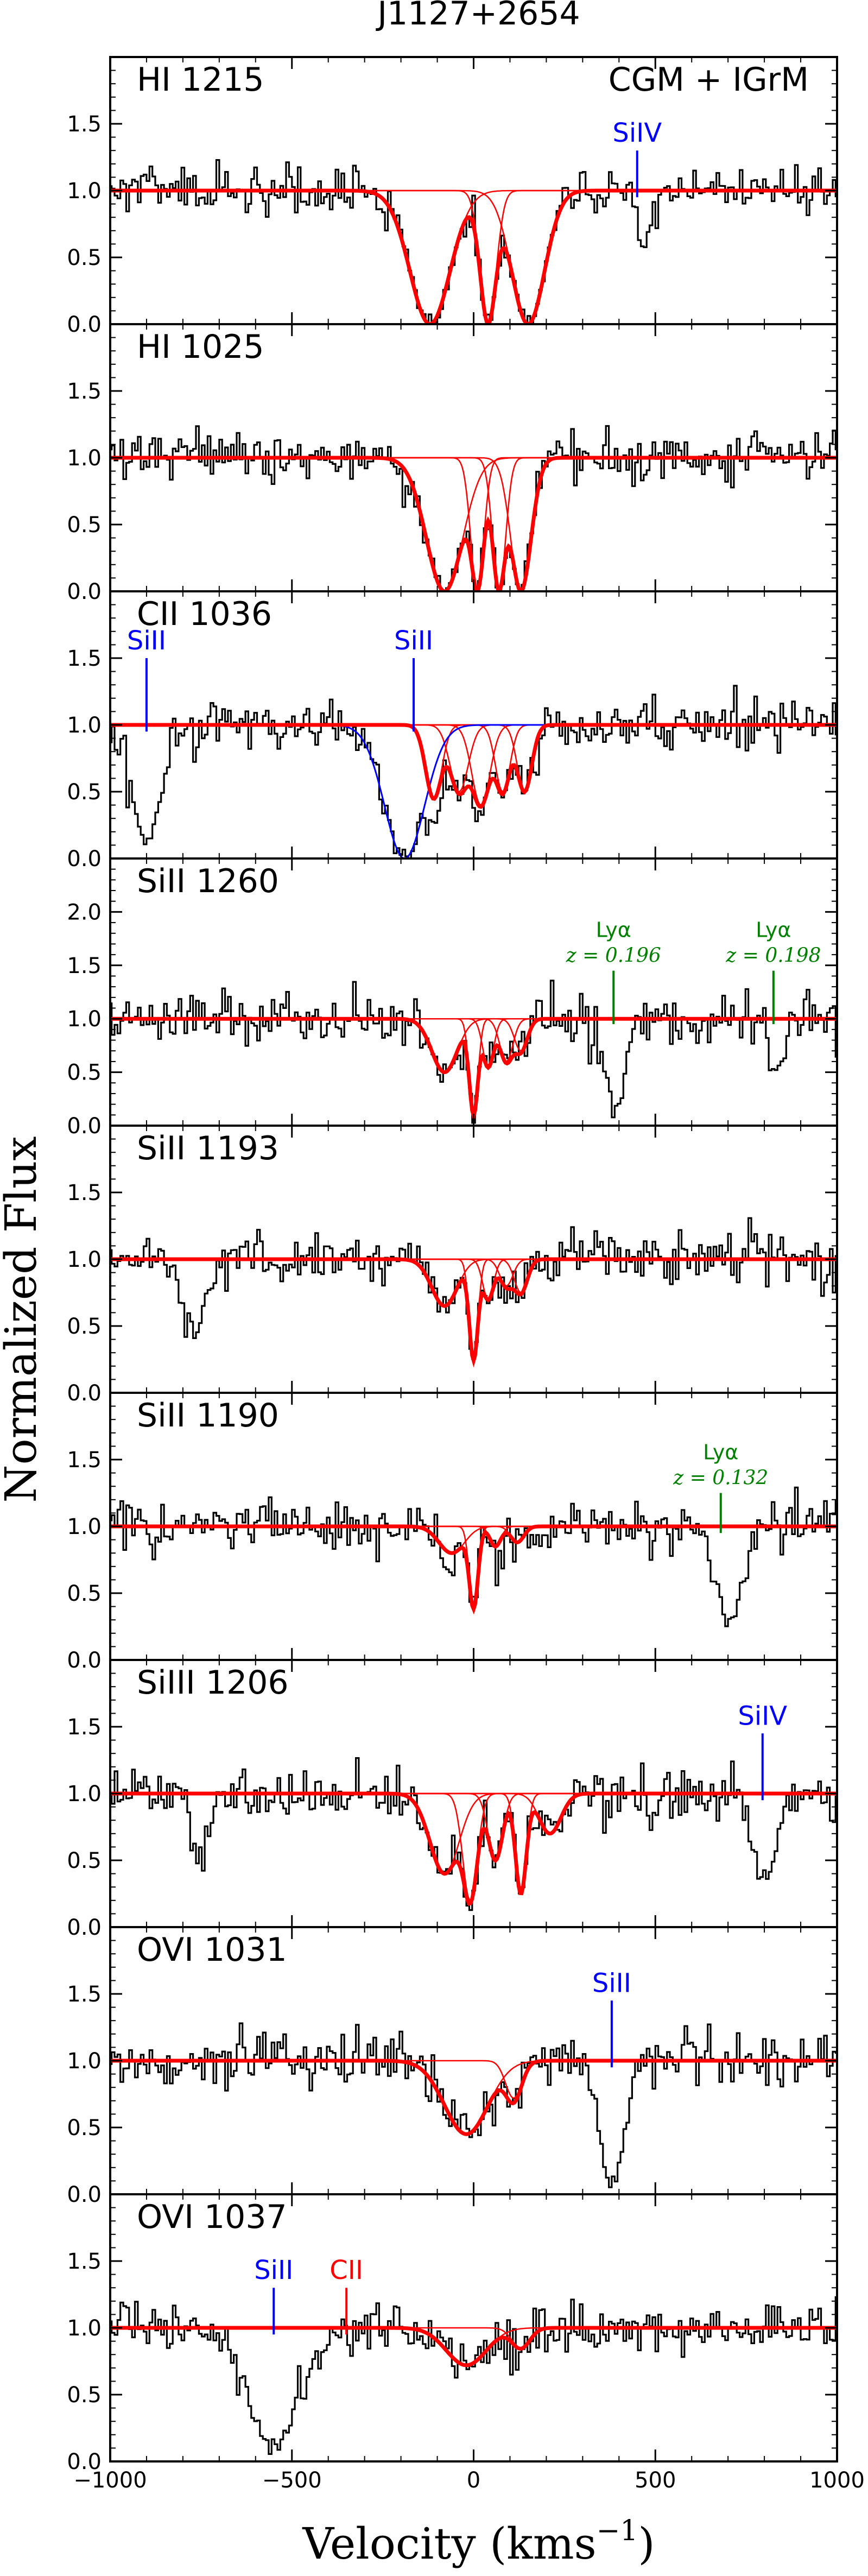  I want to click on x-tick-label: 1000, so click(837, 2480).